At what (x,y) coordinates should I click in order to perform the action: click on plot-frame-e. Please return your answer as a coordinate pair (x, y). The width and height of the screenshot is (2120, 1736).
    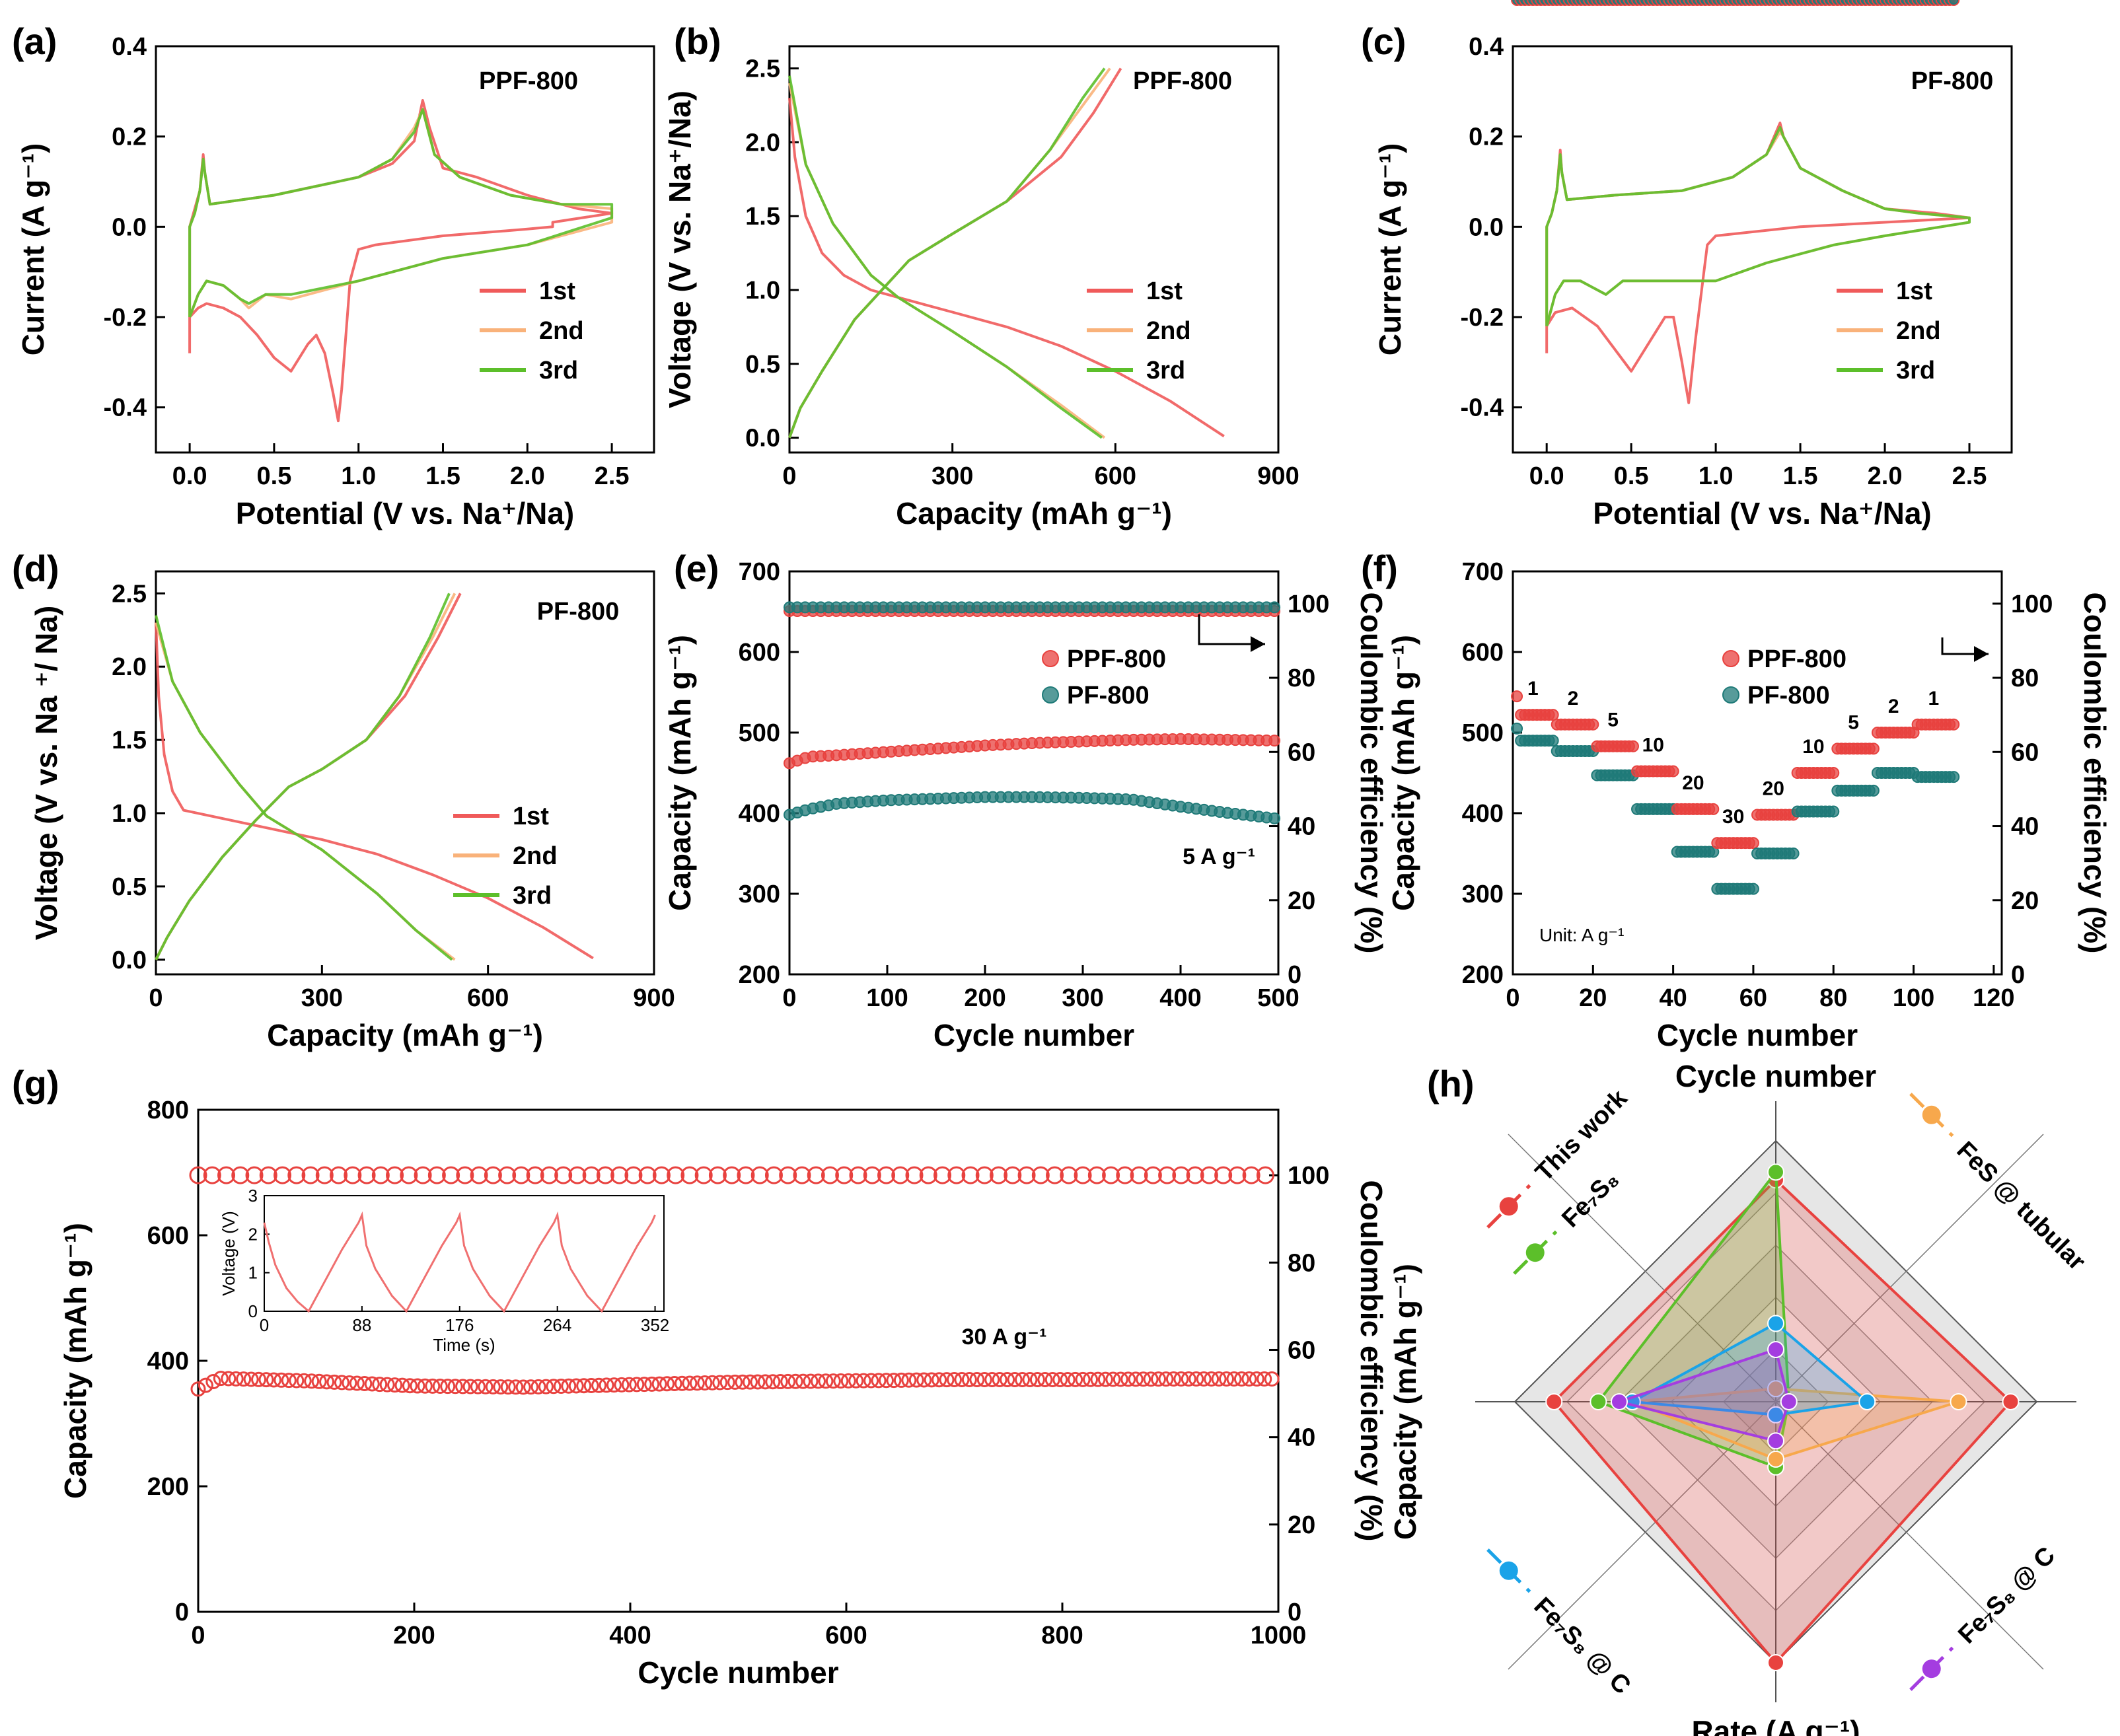
    Looking at the image, I should click on (1034, 773).